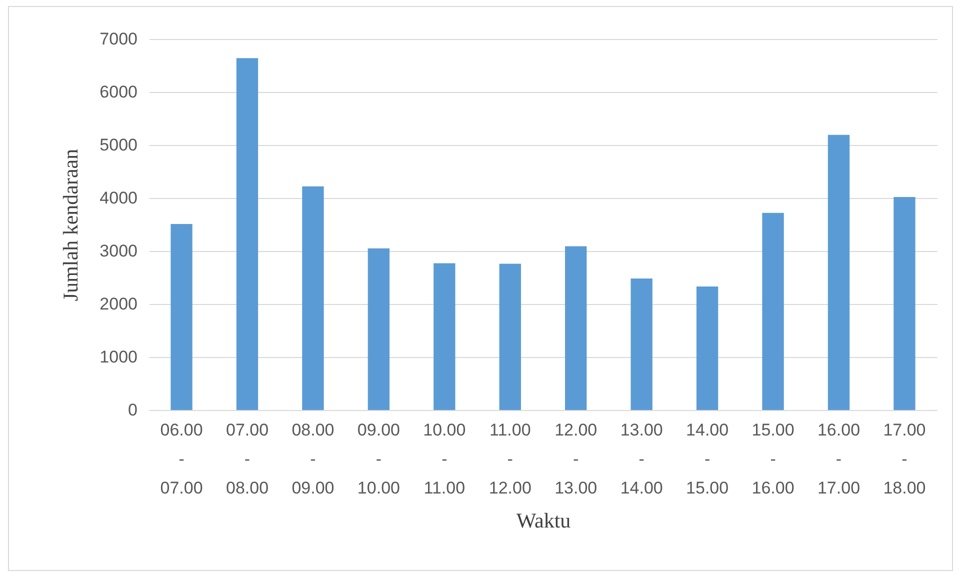 Image resolution: width=961 pixels, height=577 pixels. Describe the element at coordinates (707, 459) in the screenshot. I see `x-tick-label: 14.00 - 15.00` at that location.